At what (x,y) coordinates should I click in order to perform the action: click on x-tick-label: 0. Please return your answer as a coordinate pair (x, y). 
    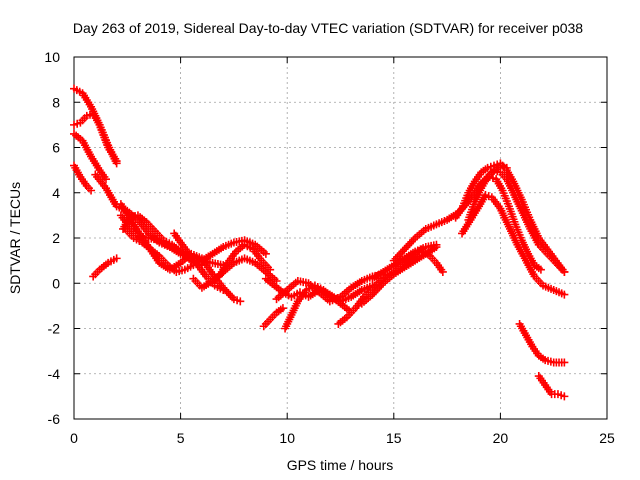
    Looking at the image, I should click on (74, 438).